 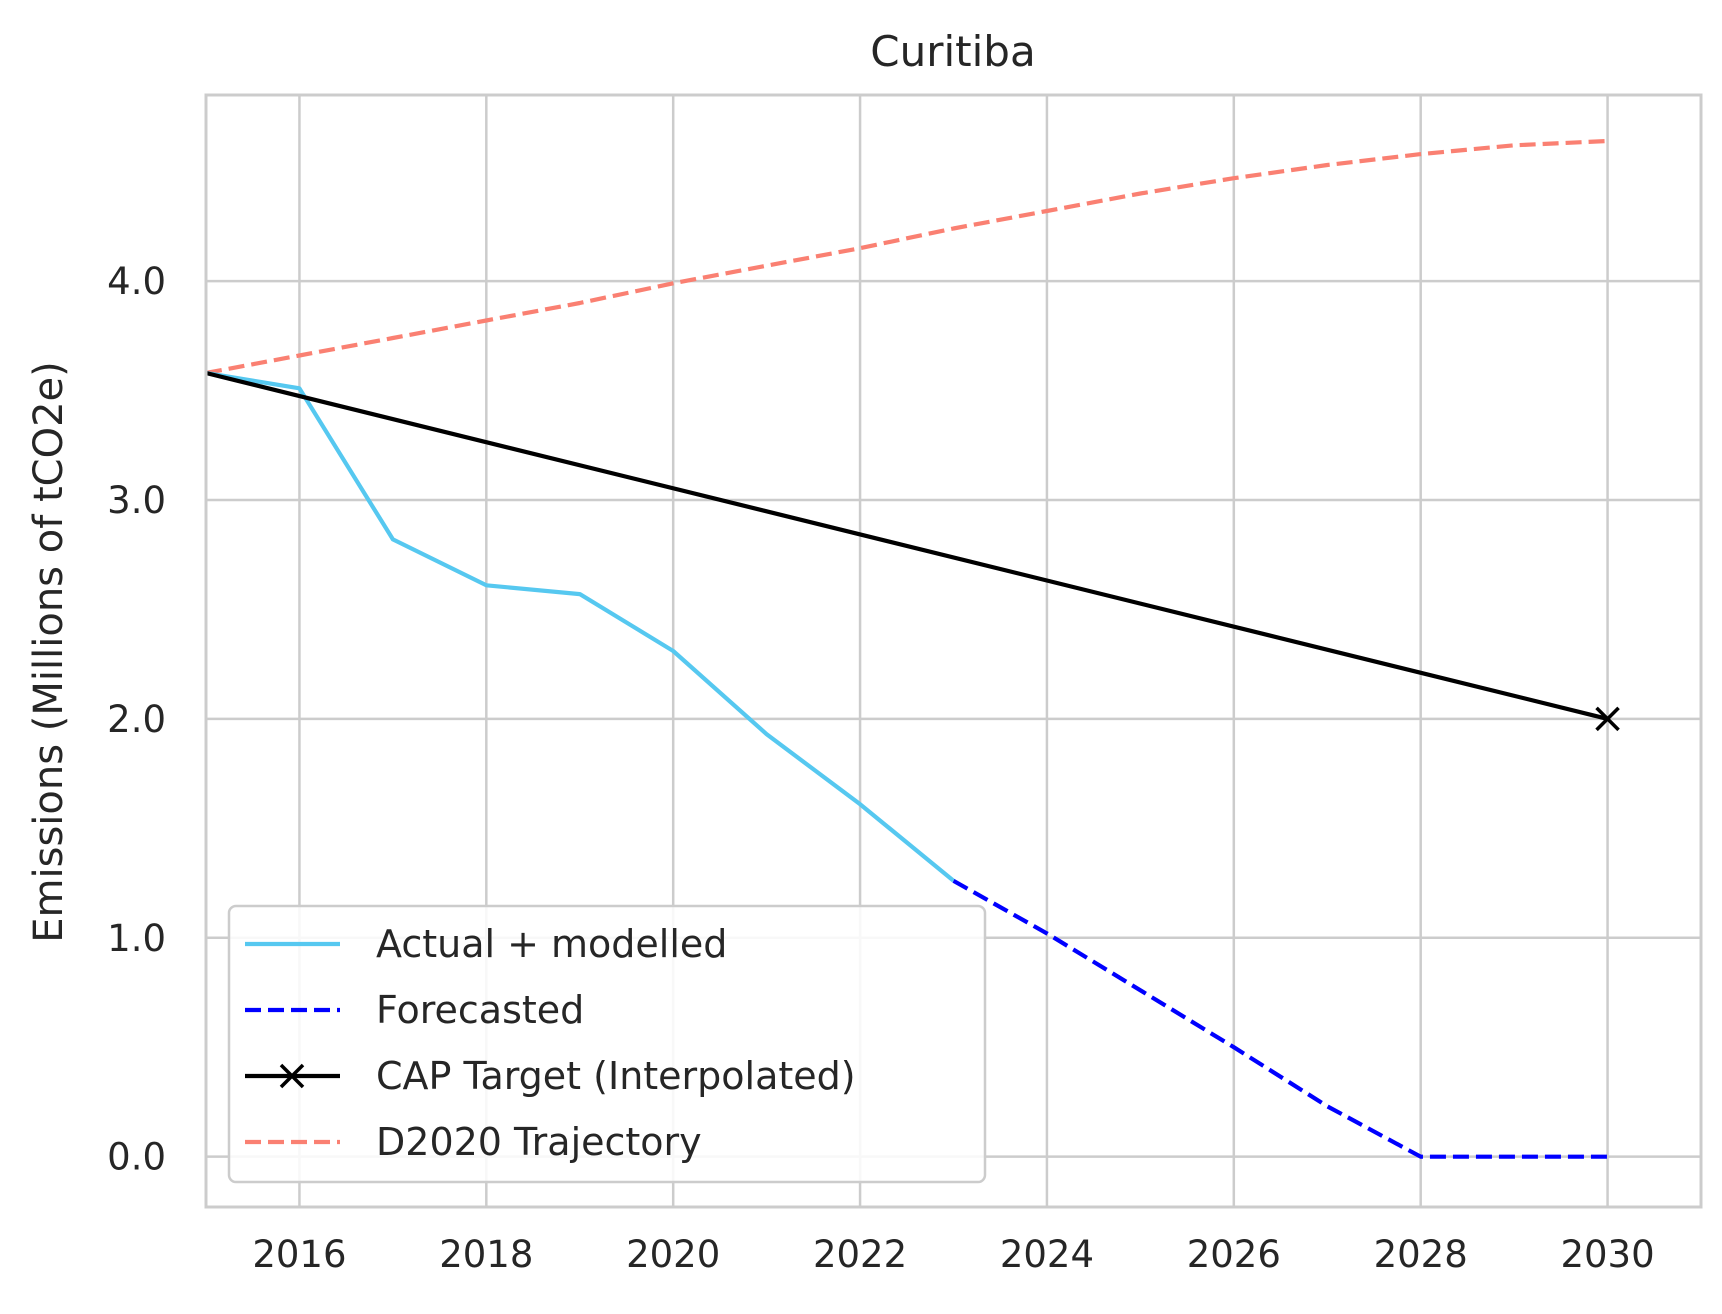 What do you see at coordinates (860, 1254) in the screenshot?
I see `x-tick-label: 2022` at bounding box center [860, 1254].